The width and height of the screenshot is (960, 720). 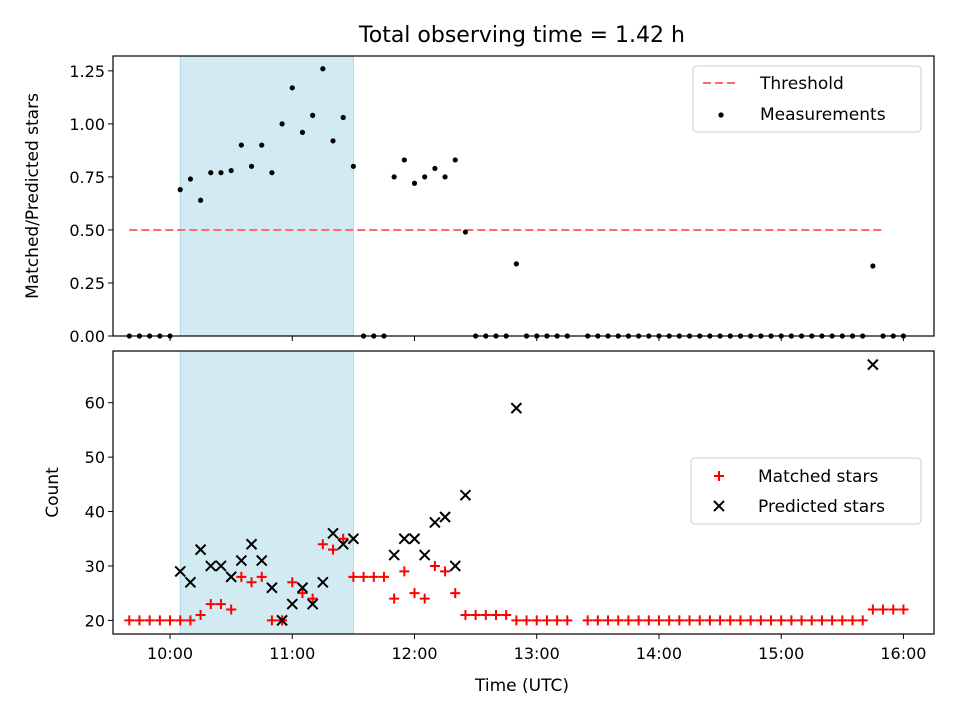 What do you see at coordinates (95, 620) in the screenshot?
I see `y-tick-label: 20` at bounding box center [95, 620].